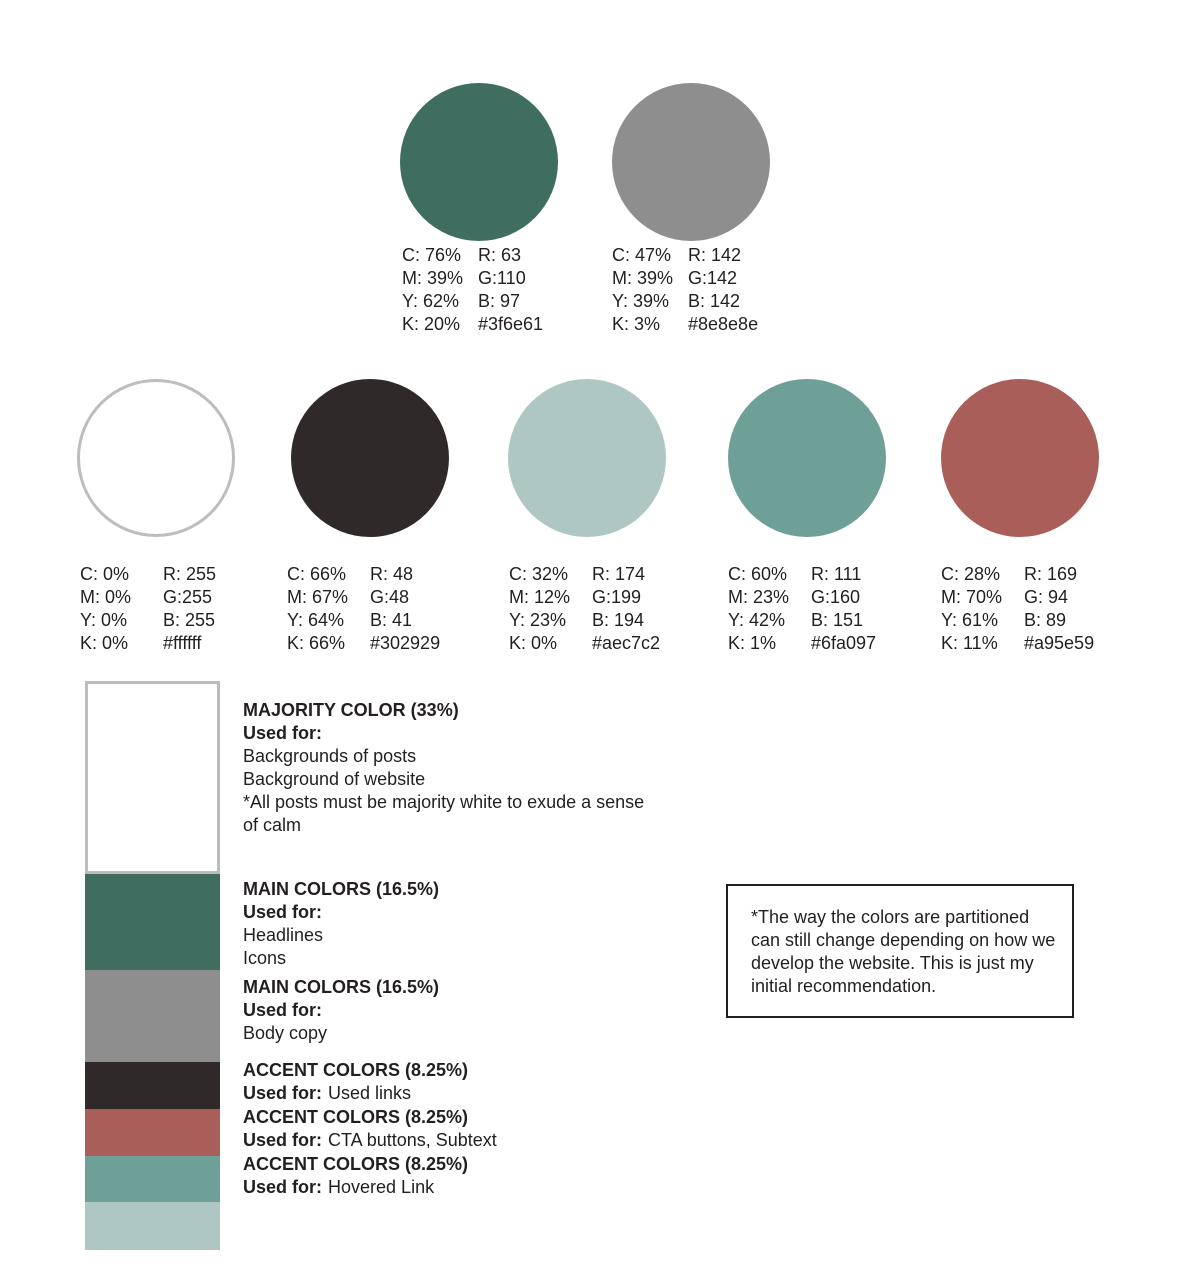 This screenshot has height=1280, width=1181. Describe the element at coordinates (283, 935) in the screenshot. I see `main-1-use-line: Headlines` at that location.